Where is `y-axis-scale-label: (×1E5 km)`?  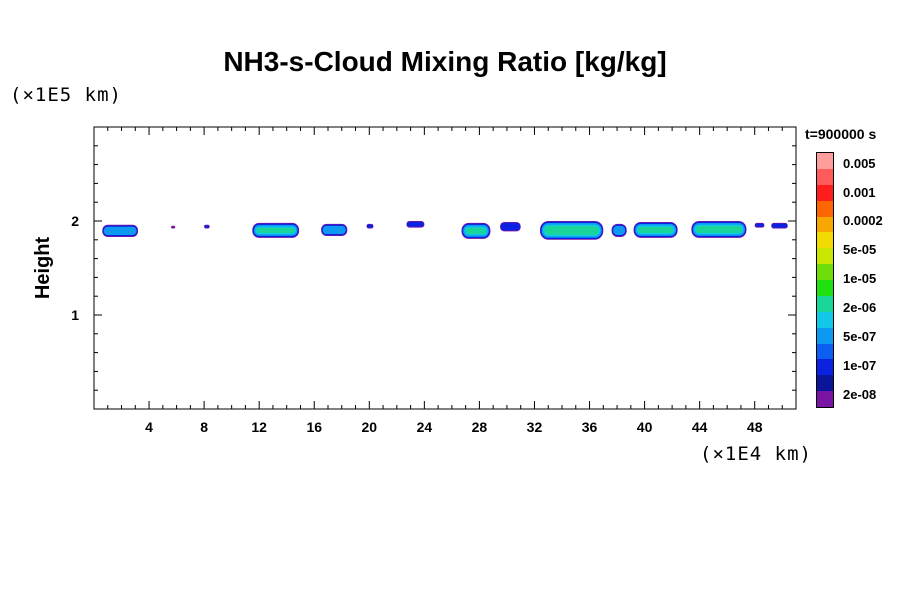
y-axis-scale-label: (×1E5 km) is located at coordinates (66, 95).